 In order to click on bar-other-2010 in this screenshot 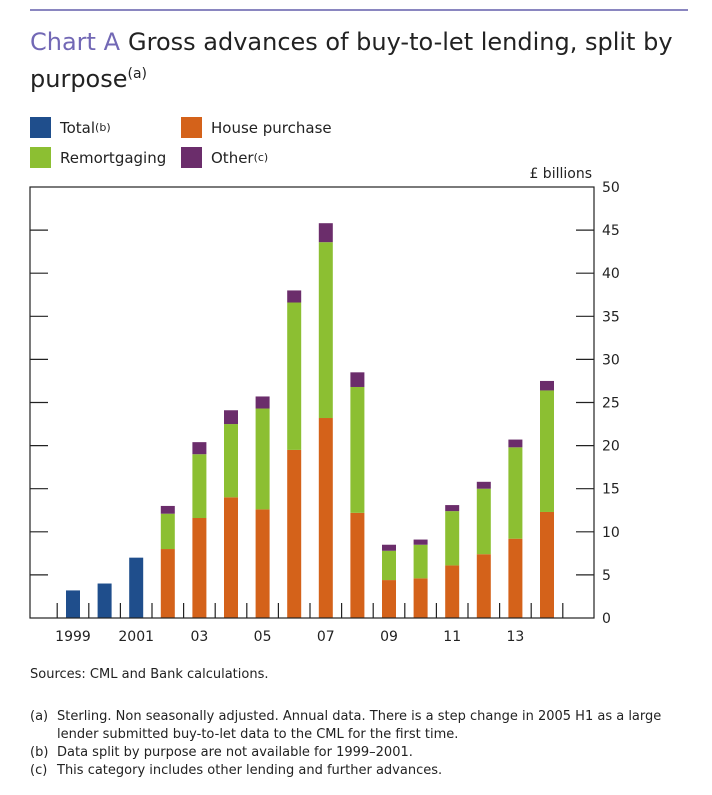, I will do `click(420, 542)`.